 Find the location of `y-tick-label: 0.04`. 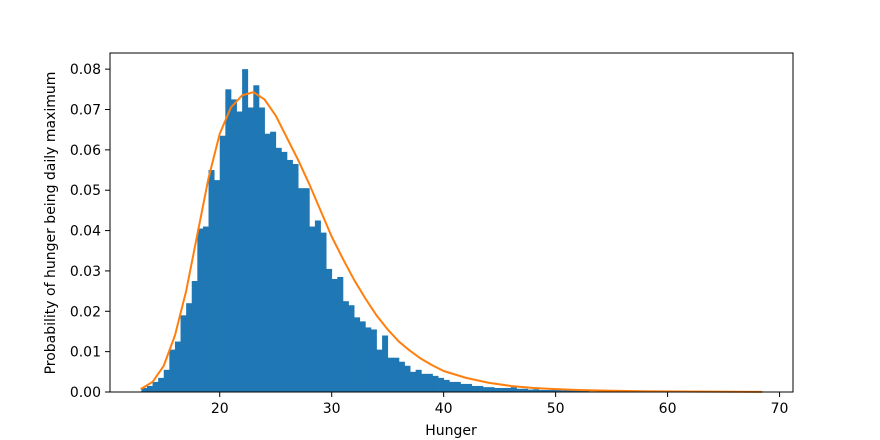

y-tick-label: 0.04 is located at coordinates (85, 232).